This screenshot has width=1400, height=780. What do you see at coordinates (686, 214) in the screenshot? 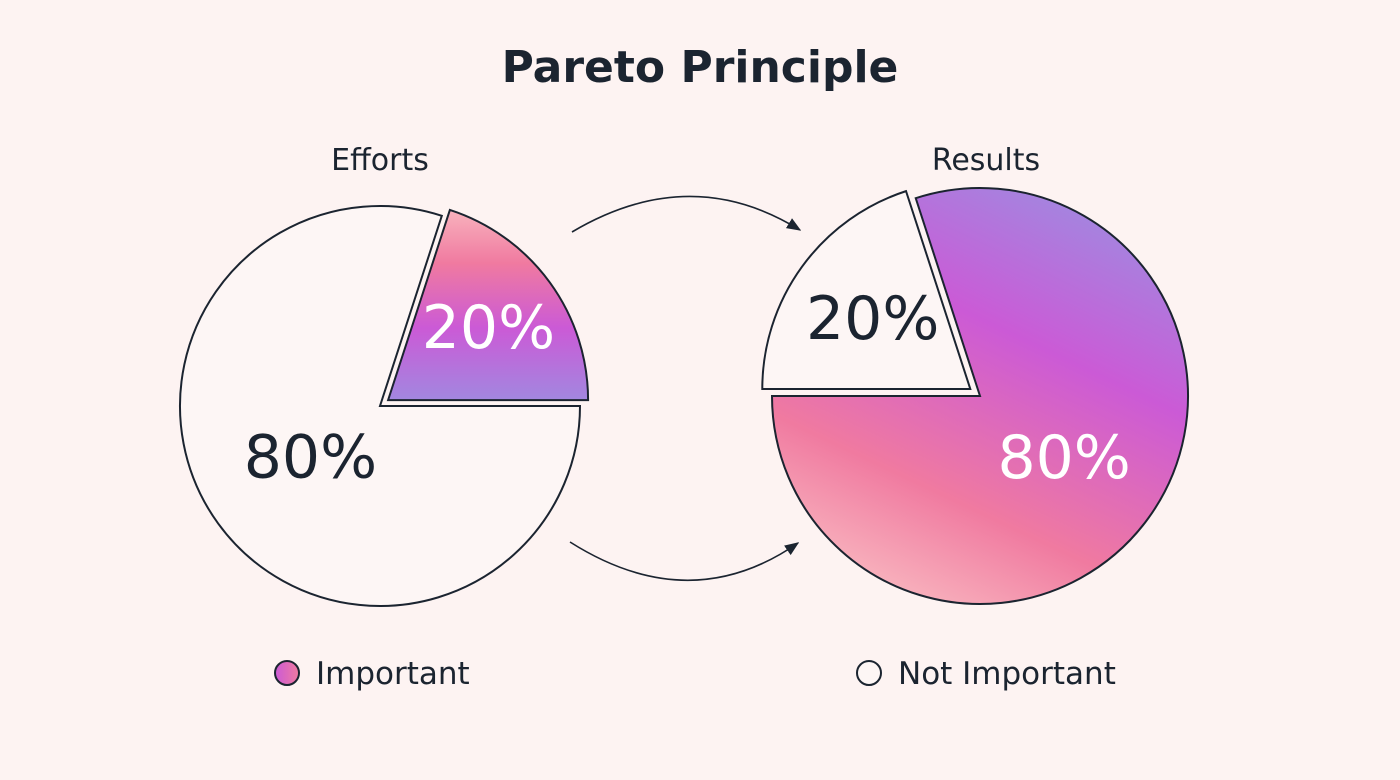
I see `arrow-top` at bounding box center [686, 214].